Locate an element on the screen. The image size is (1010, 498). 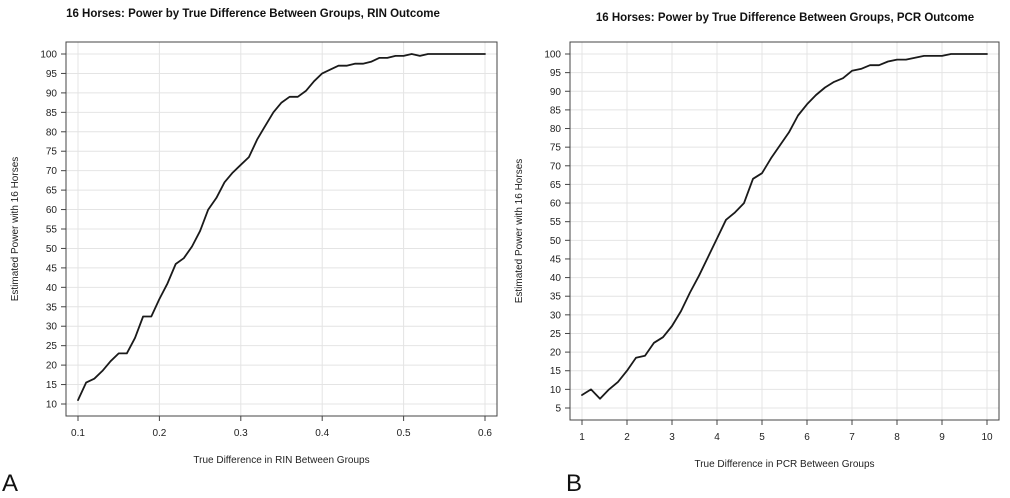
x-tick-label: 0.1 is located at coordinates (78, 433).